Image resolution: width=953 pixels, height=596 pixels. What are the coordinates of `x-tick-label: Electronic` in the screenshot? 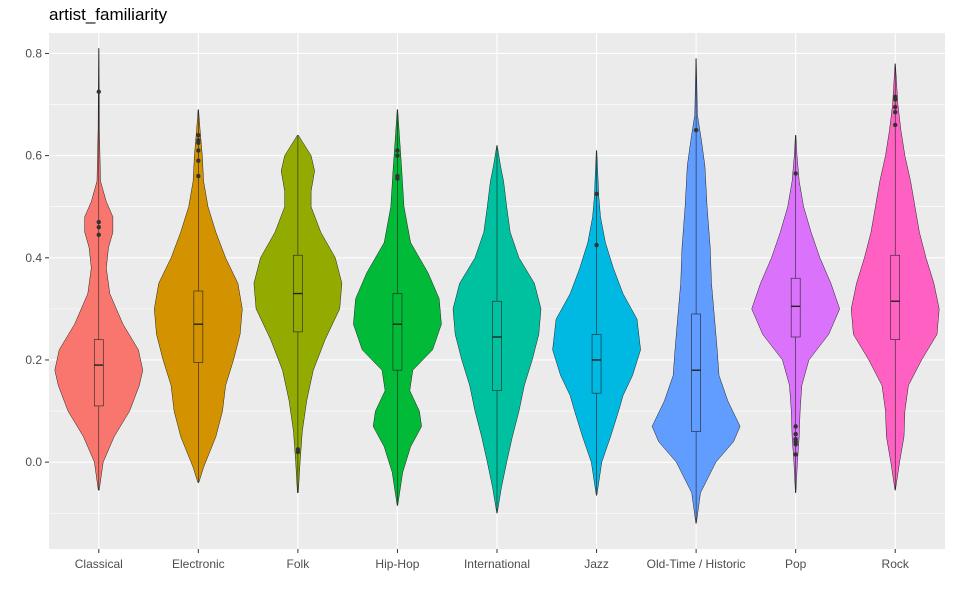 It's located at (198, 564).